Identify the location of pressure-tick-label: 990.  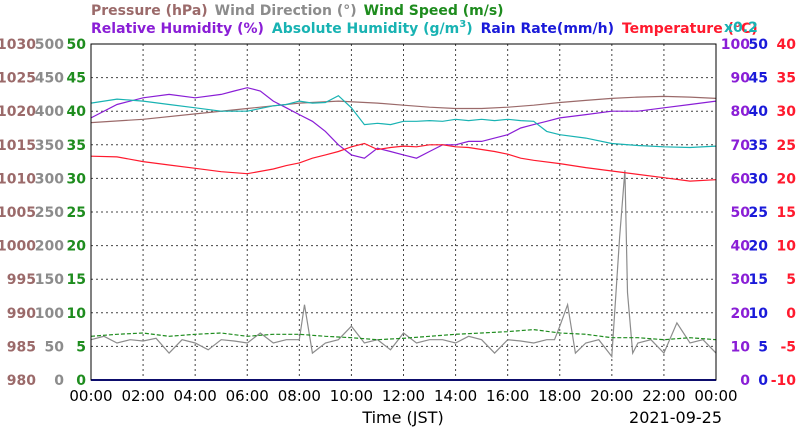
(21, 314).